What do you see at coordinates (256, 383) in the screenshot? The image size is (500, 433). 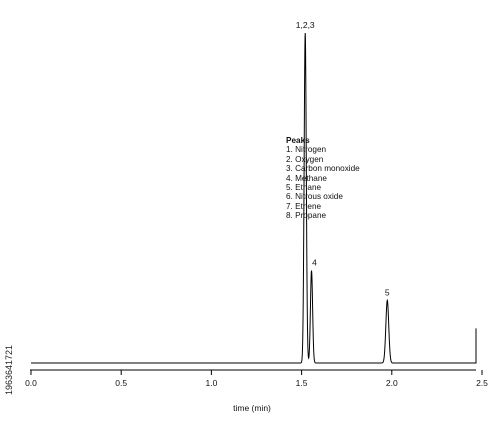 I see `x-axis-tick-labels: 0.00.51.01.52.02.53.03.54.04.5` at bounding box center [256, 383].